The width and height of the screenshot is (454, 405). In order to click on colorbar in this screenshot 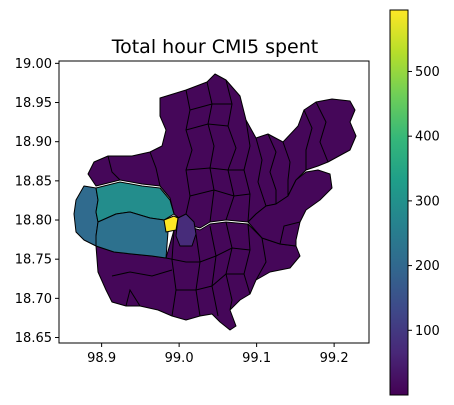, I will do `click(399, 202)`.